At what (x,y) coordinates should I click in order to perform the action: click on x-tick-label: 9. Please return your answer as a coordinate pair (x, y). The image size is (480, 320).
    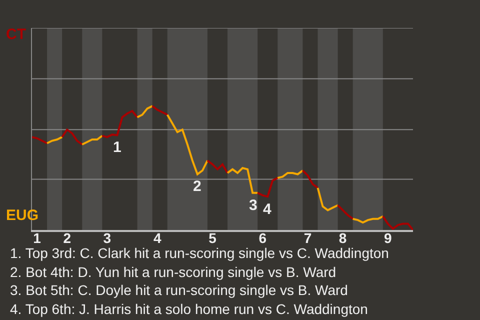
    Looking at the image, I should click on (388, 238).